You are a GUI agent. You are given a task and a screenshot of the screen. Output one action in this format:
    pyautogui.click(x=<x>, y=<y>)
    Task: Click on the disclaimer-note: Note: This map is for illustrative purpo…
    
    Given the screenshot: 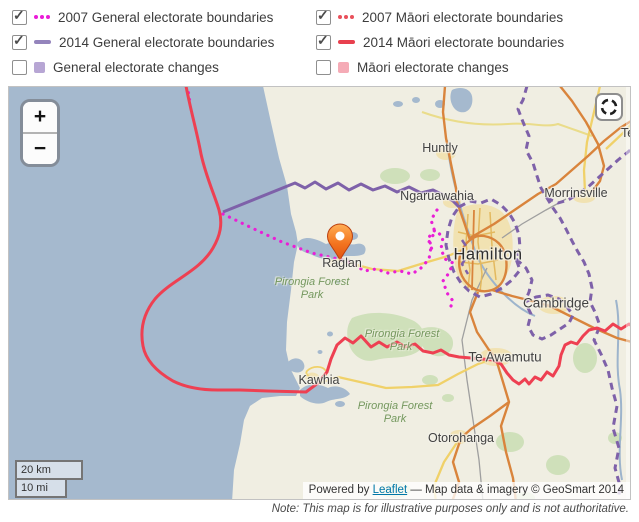 What is the action you would take?
    pyautogui.click(x=450, y=509)
    